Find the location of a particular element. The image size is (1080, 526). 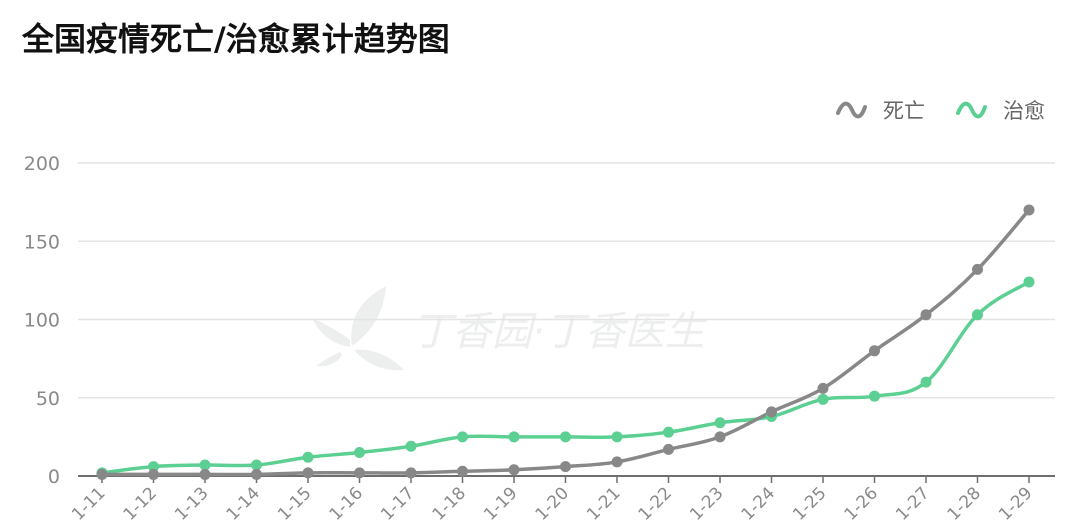

x-tick-label: 1-17 is located at coordinates (397, 503).